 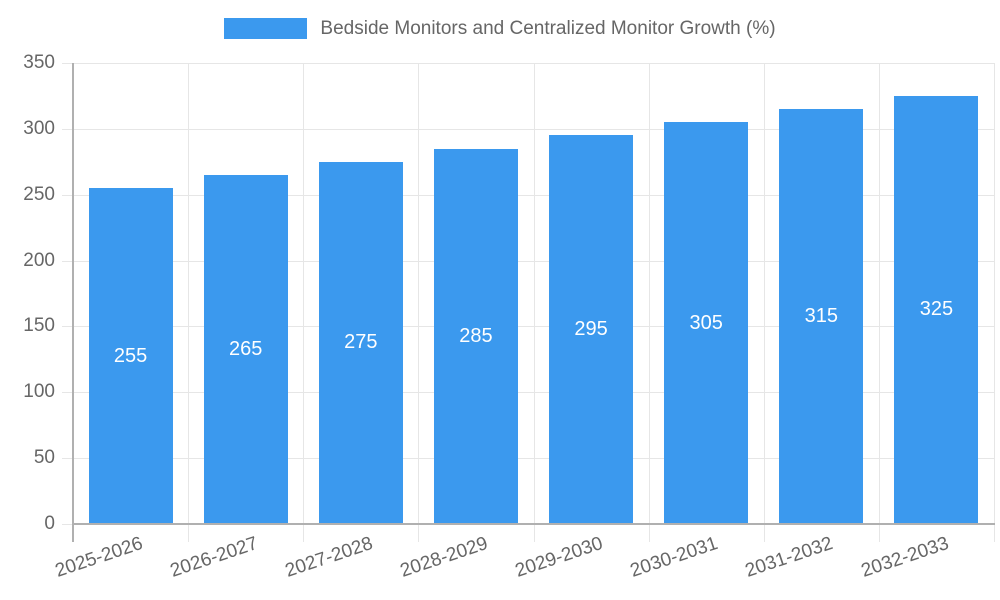 I want to click on bar: 325, so click(x=936, y=309).